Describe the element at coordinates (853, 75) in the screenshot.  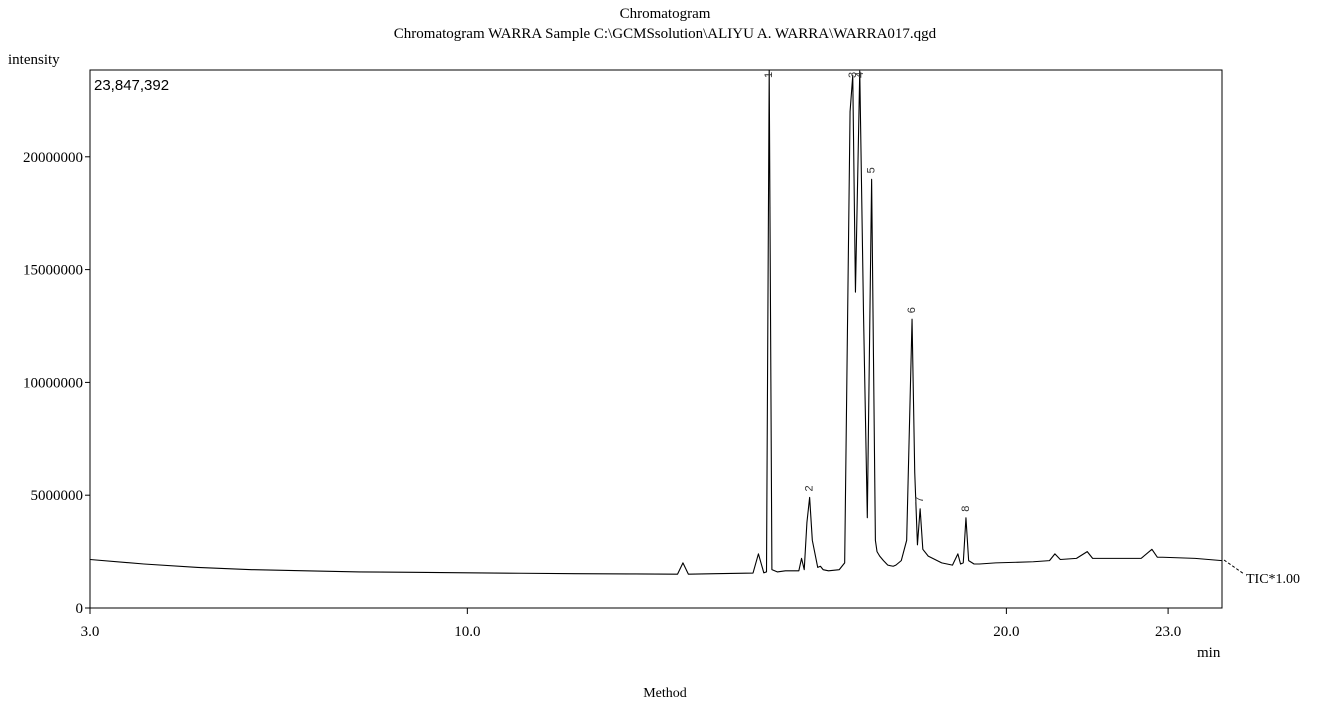
I see `peak-number-label: 3` at that location.